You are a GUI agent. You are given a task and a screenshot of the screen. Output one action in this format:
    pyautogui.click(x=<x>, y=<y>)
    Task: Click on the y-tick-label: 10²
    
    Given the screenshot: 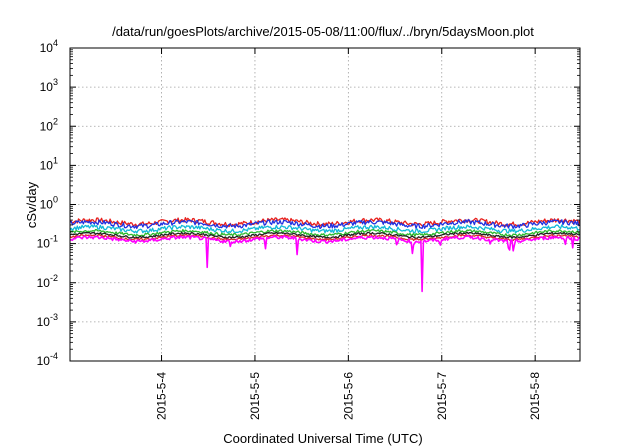 What is the action you would take?
    pyautogui.click(x=49, y=124)
    